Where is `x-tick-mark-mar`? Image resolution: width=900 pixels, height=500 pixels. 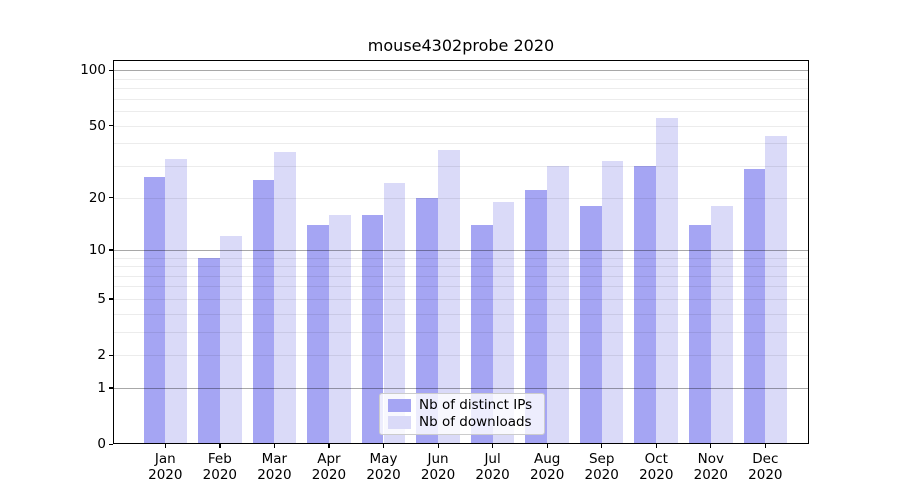
x-tick-mark-mar is located at coordinates (274, 446).